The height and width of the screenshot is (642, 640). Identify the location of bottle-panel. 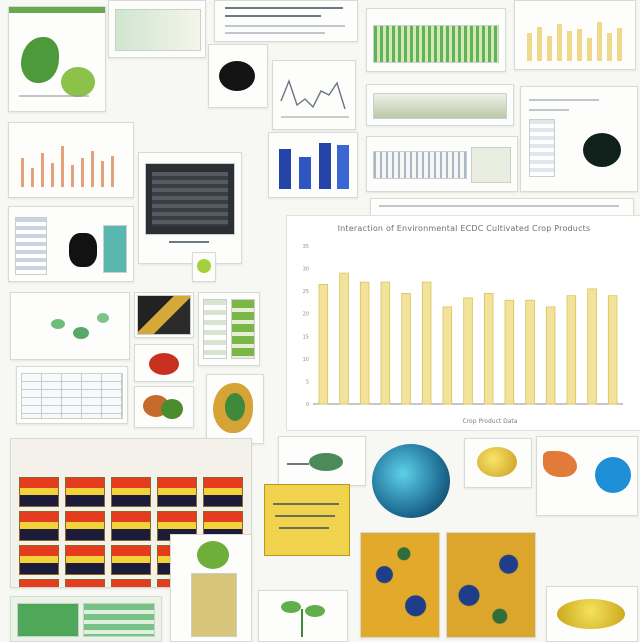
(211, 588).